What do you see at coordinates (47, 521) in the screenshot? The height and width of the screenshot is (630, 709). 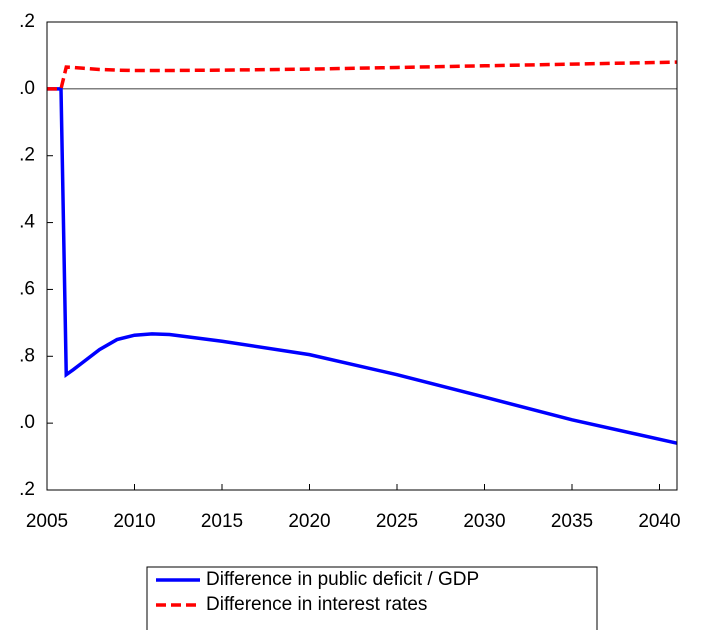 I see `x-tick-label: 2005` at bounding box center [47, 521].